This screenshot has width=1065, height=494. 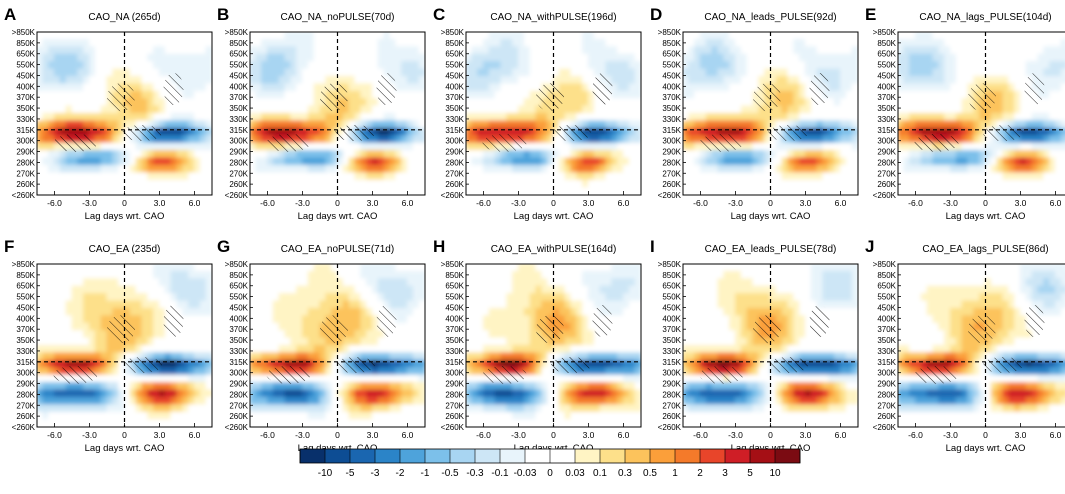 What do you see at coordinates (238, 97) in the screenshot?
I see `y-tick-label: 370K` at bounding box center [238, 97].